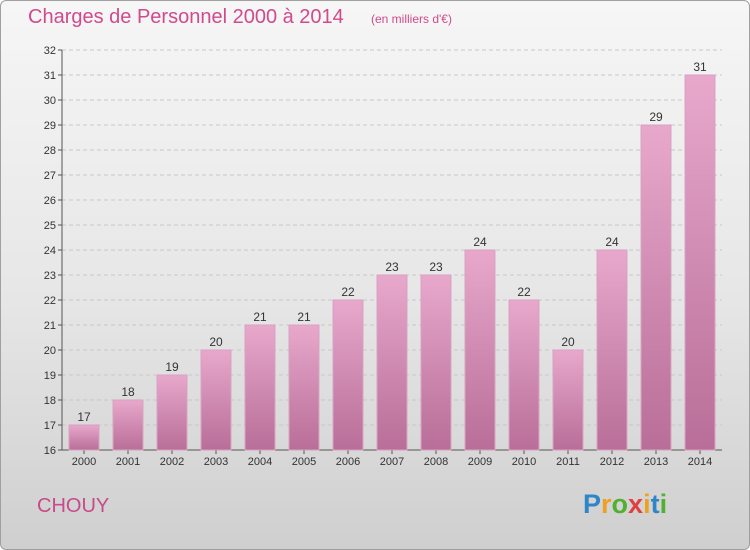 This screenshot has width=750, height=550. I want to click on y-tick-label: 24, so click(50, 251).